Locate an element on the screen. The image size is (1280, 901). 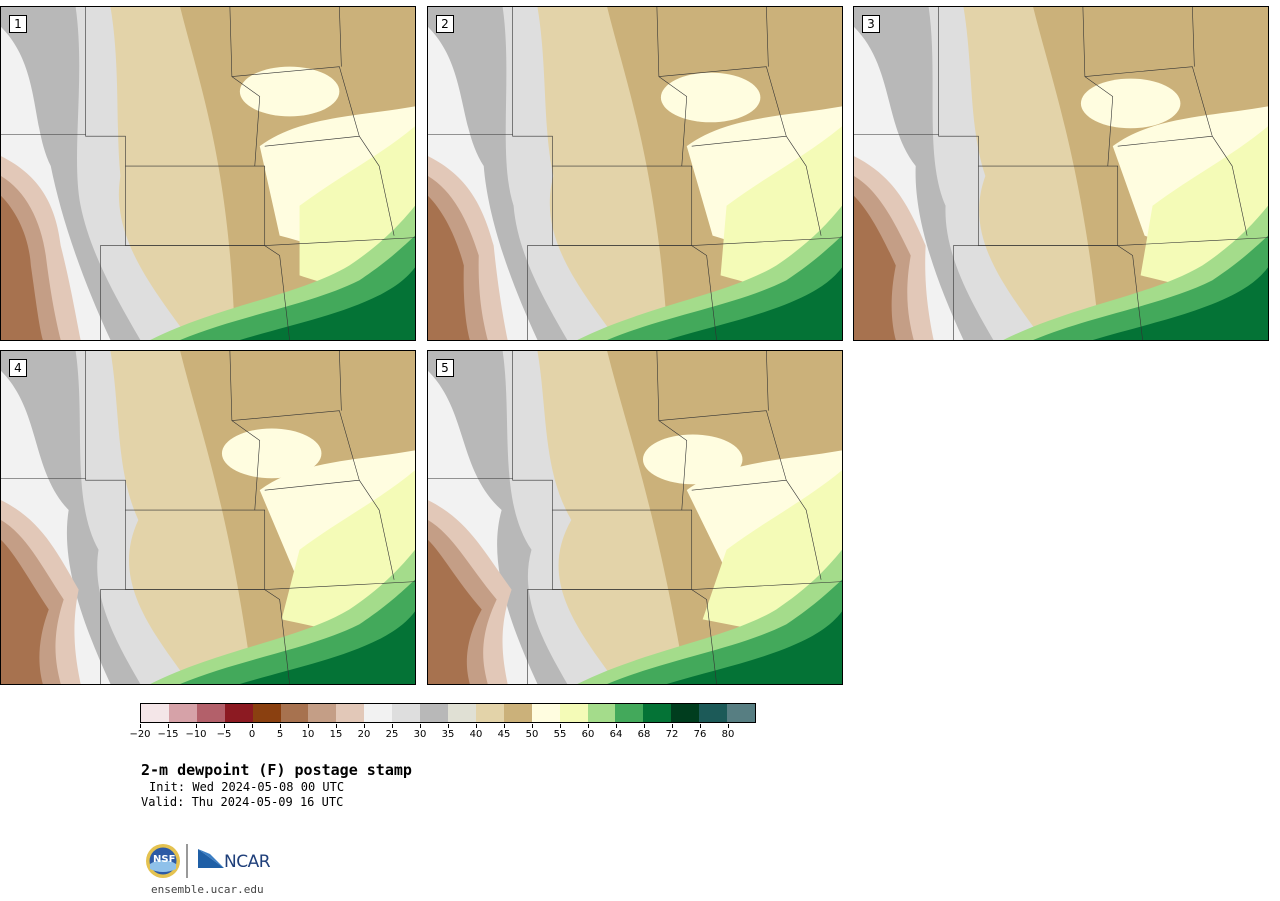
colorbar-tick-label: −10 is located at coordinates (196, 734).